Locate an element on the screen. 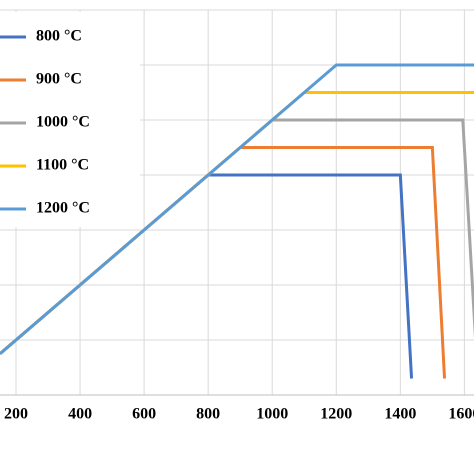 This screenshot has height=474, width=474. legend-label: 1200 °C is located at coordinates (63, 208).